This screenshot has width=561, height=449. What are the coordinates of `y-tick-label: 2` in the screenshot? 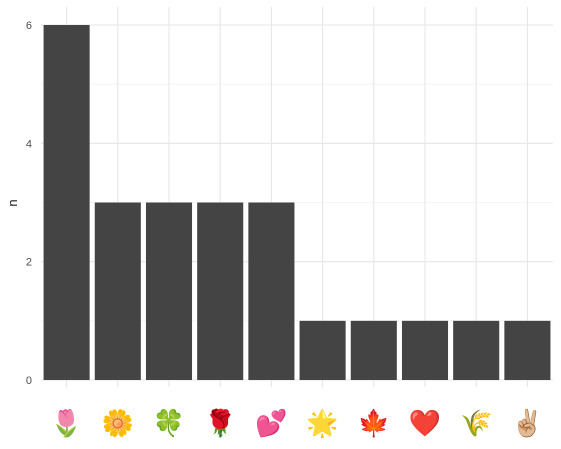 It's located at (29, 263).